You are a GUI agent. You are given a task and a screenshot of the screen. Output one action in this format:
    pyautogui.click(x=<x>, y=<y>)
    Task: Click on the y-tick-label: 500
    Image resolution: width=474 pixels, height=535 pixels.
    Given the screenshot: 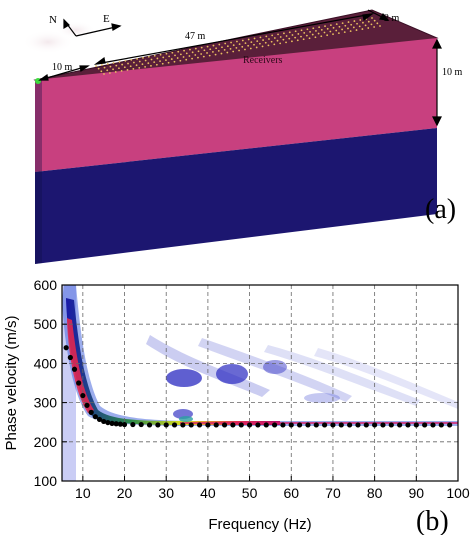 What is the action you would take?
    pyautogui.click(x=46, y=324)
    